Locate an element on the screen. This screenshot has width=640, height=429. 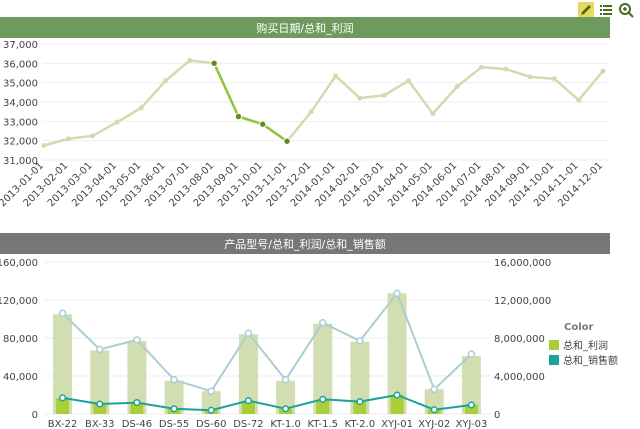
chart2-xtick-label: DS-72 is located at coordinates (248, 424).